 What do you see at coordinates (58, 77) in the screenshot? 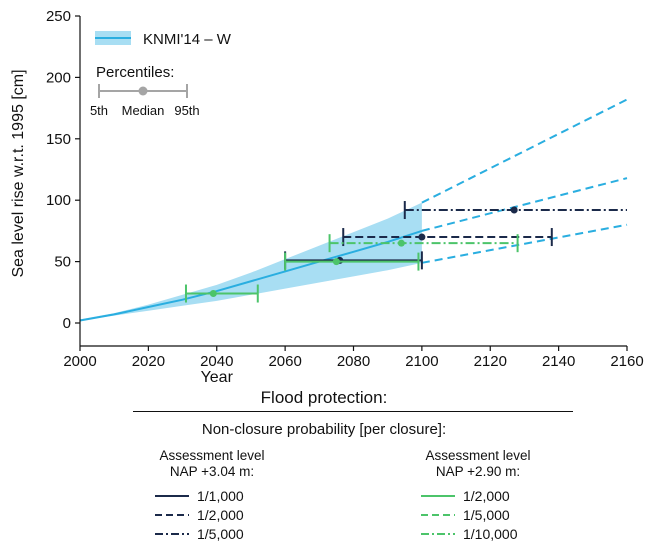
I see `y-tick-label: 200` at bounding box center [58, 77].